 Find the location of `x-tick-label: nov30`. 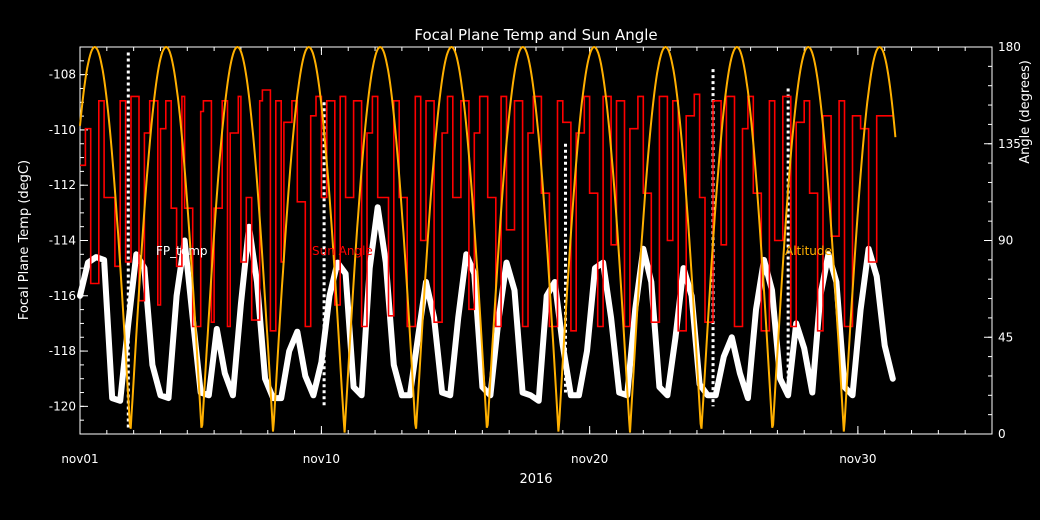

x-tick-label: nov30 is located at coordinates (857, 459).